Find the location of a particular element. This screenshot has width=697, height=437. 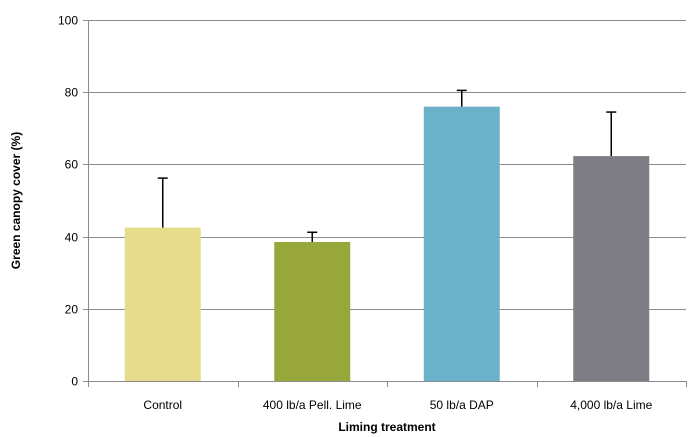

x-tick-label: 50 lb/a DAP is located at coordinates (462, 405).